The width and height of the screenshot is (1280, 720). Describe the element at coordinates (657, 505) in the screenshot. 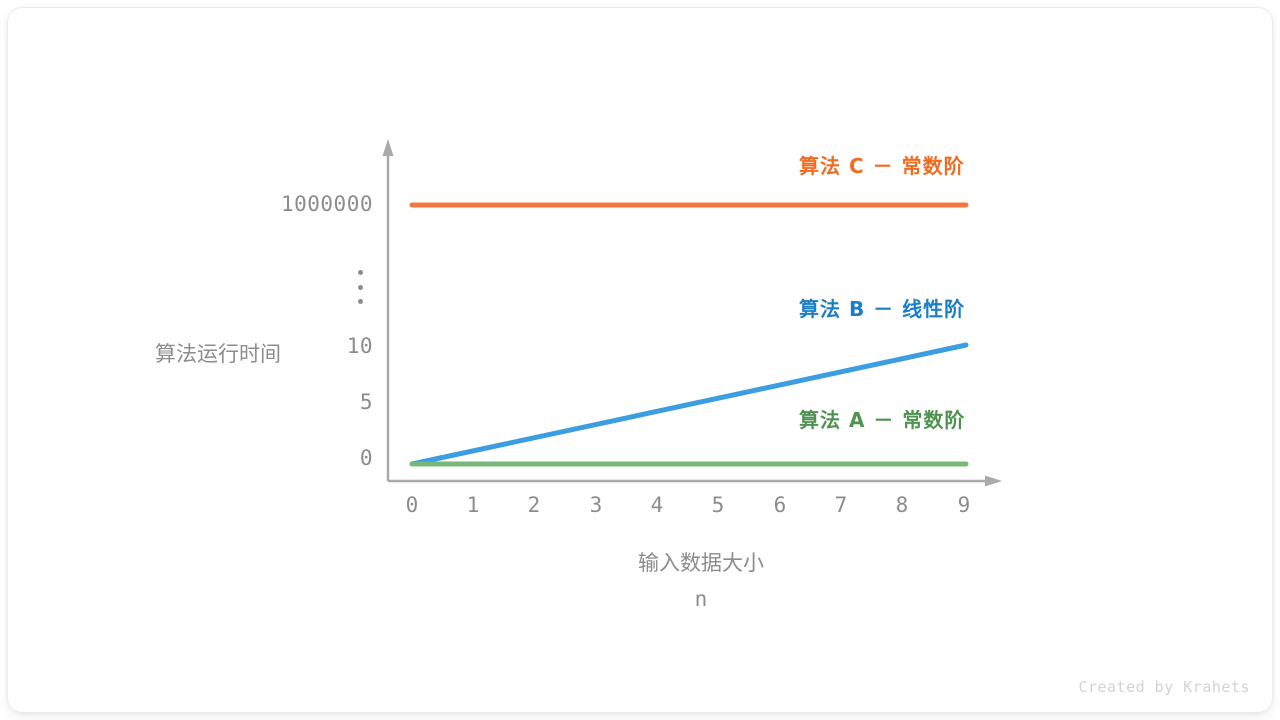

I see `x-tick-label-4: 4` at that location.